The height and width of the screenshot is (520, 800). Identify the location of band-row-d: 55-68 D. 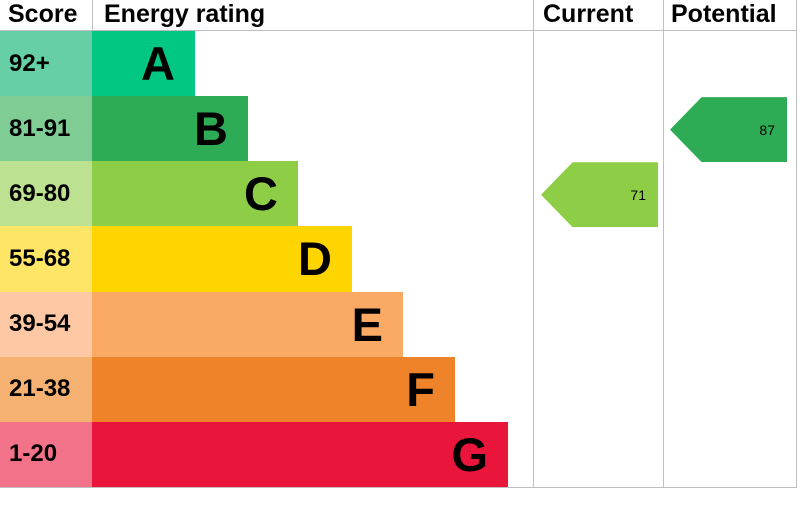
(398, 259).